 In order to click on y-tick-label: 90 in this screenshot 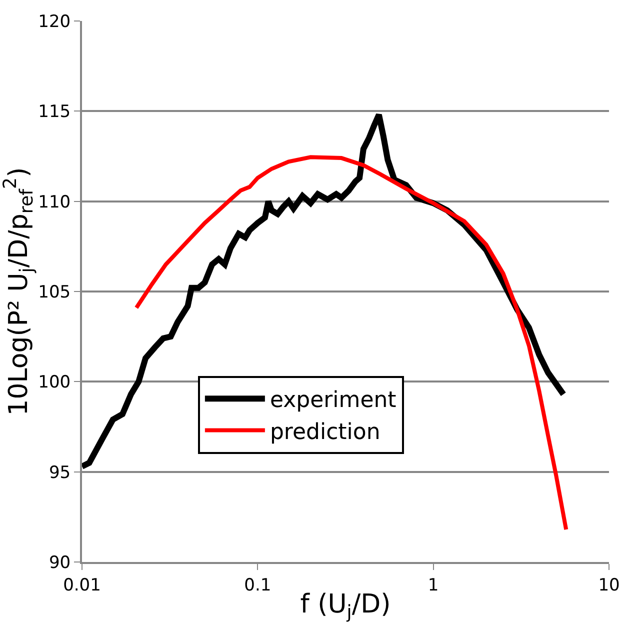, I will do `click(59, 562)`.